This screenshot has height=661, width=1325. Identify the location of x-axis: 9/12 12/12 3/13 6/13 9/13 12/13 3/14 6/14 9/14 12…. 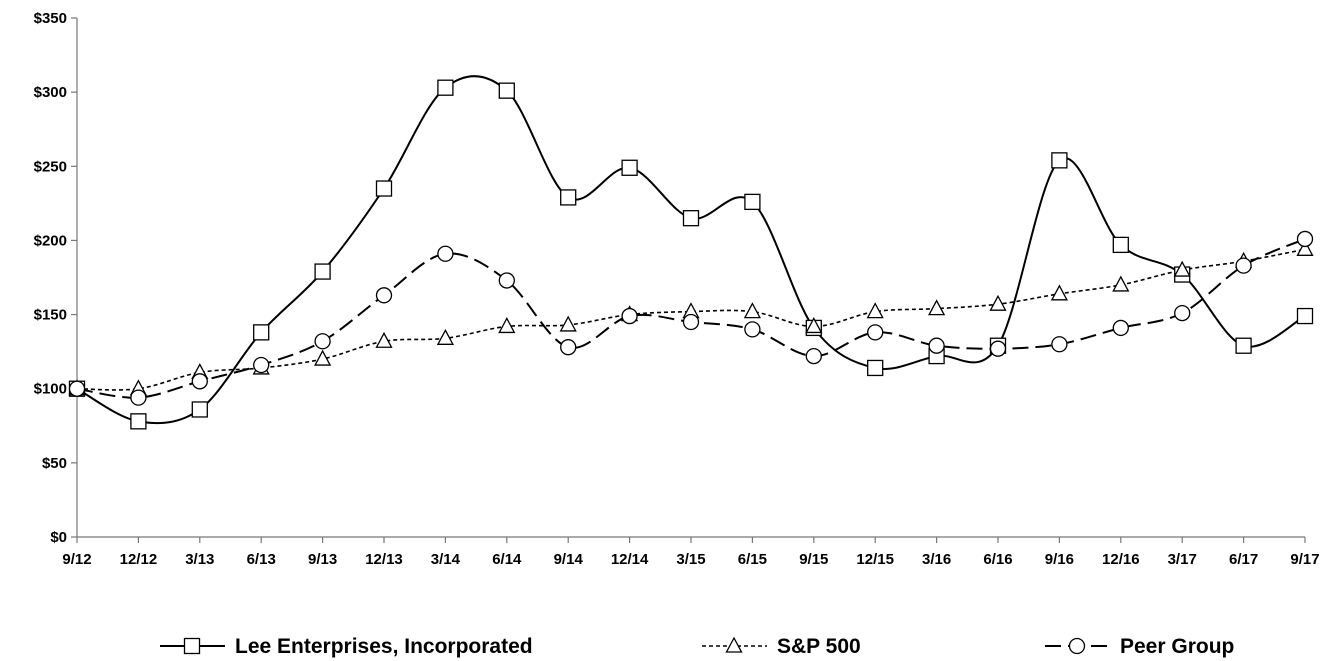
(691, 552).